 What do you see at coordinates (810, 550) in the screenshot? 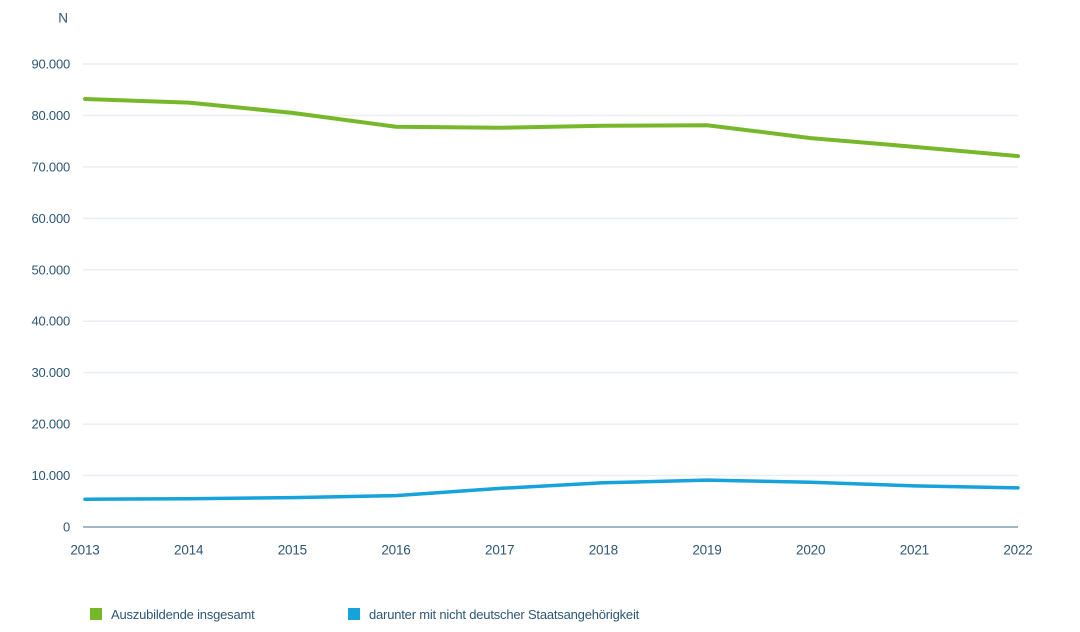
I see `x-tick-label: 2020` at bounding box center [810, 550].